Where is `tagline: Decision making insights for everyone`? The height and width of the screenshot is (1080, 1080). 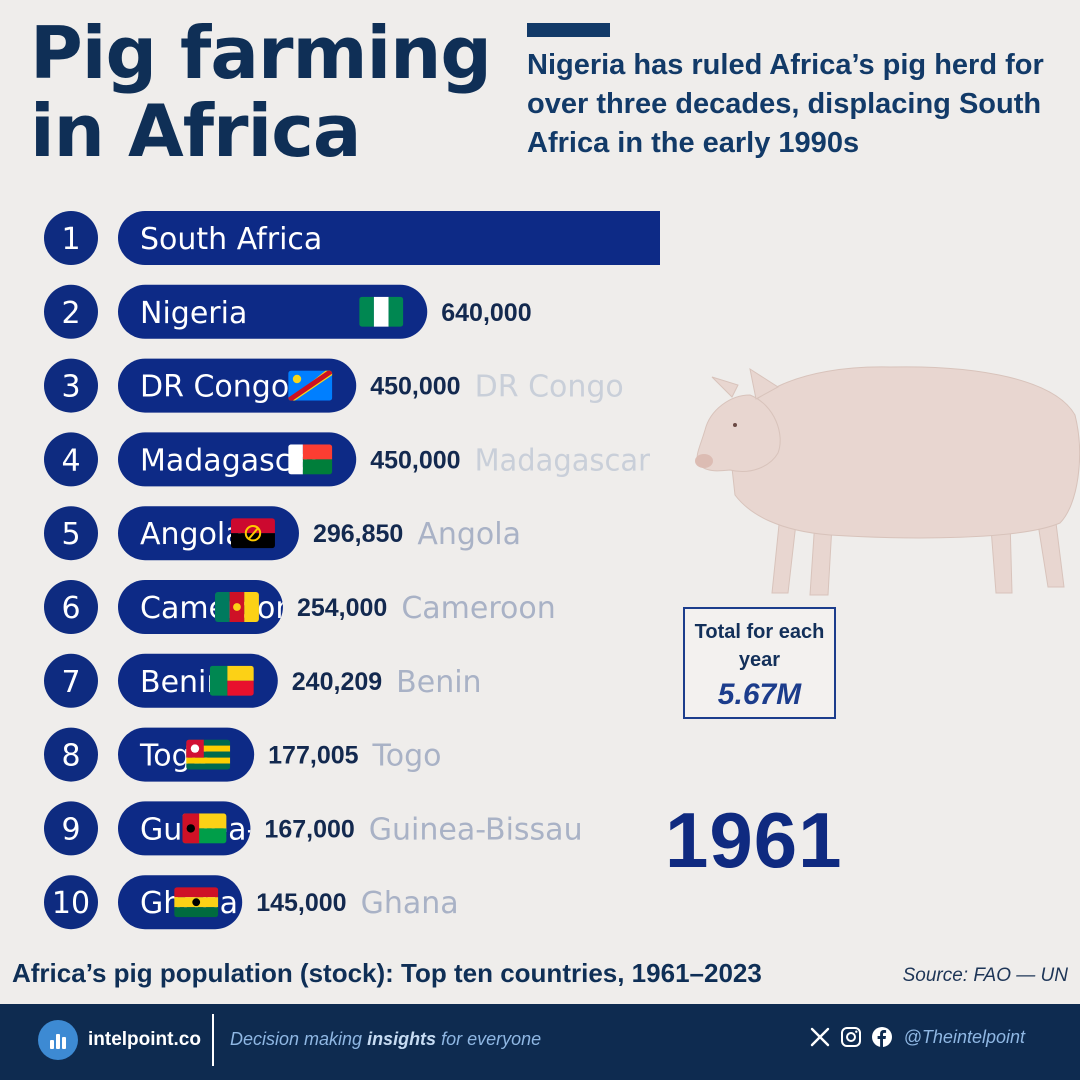
tagline: Decision making insights for everyone is located at coordinates (385, 1039).